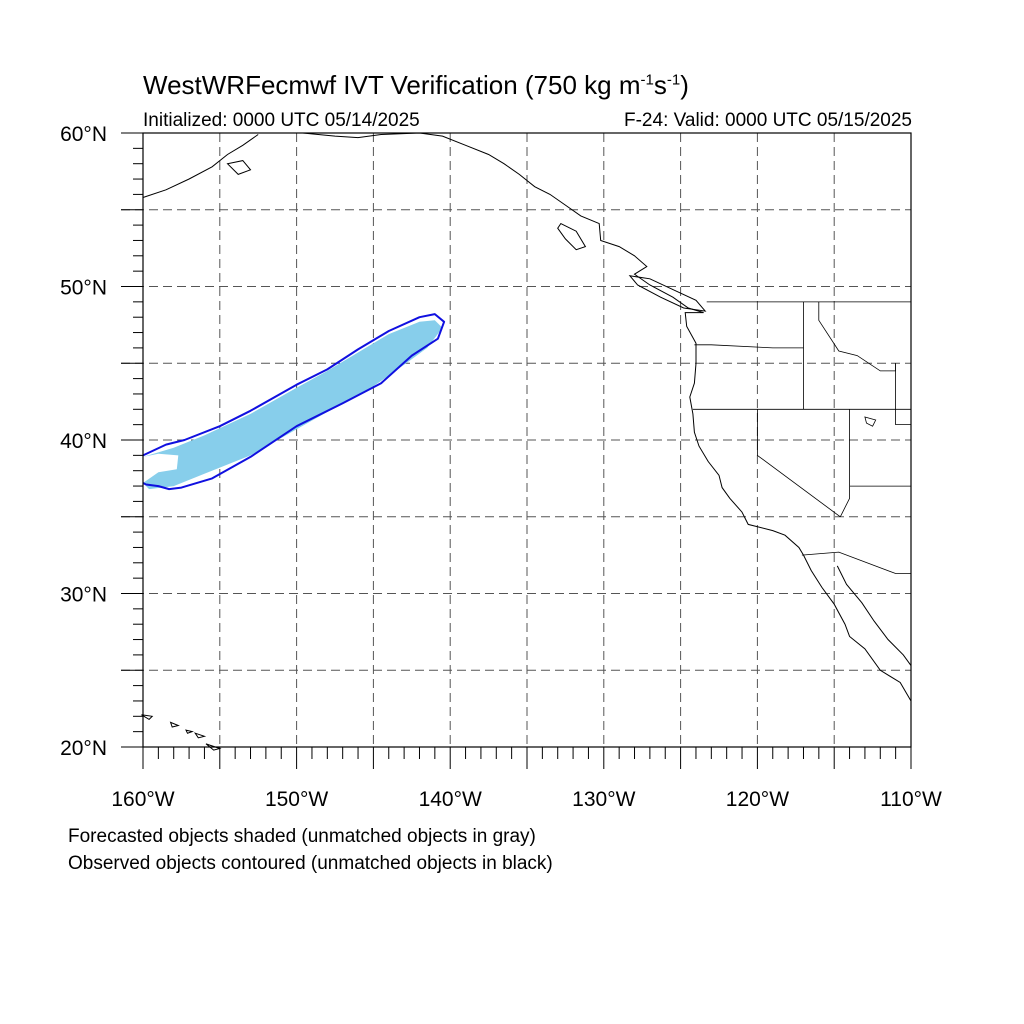  What do you see at coordinates (281, 120) in the screenshot?
I see `initialized-label: Initialized: 0000 UTC 05/14/2025` at bounding box center [281, 120].